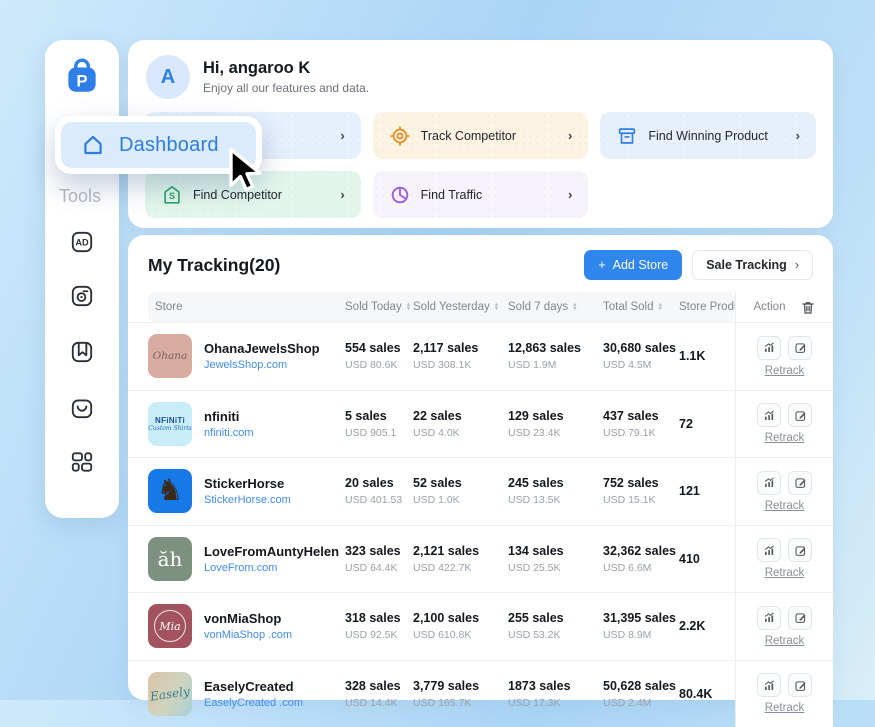 This screenshot has height=727, width=875. Describe the element at coordinates (253, 703) in the screenshot. I see `store-domain-link: EaselyCreated .com` at that location.